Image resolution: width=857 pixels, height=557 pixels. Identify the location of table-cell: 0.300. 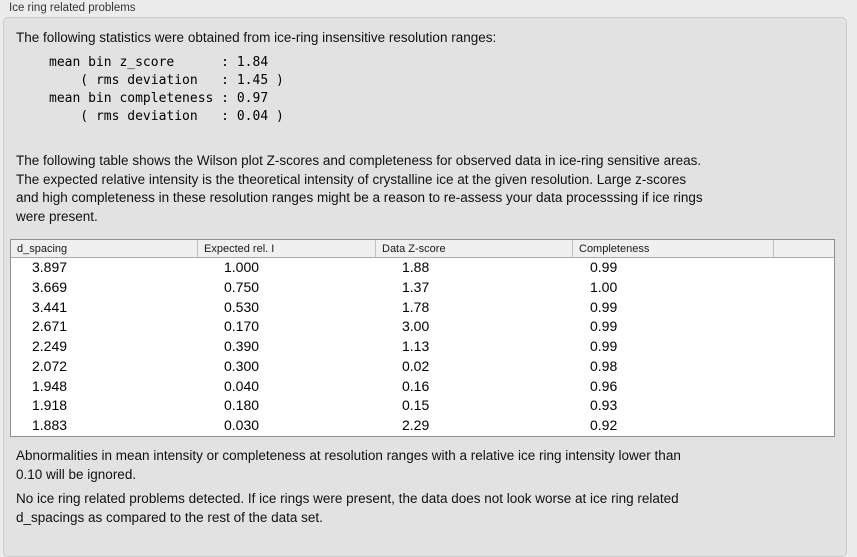
(242, 365).